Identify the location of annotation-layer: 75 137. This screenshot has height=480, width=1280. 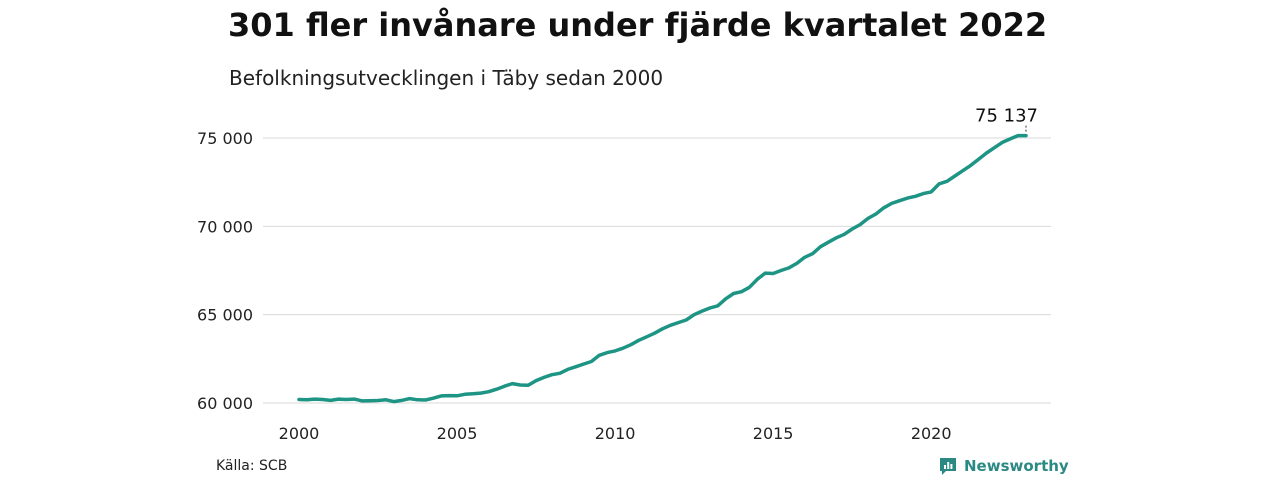
(1006, 119).